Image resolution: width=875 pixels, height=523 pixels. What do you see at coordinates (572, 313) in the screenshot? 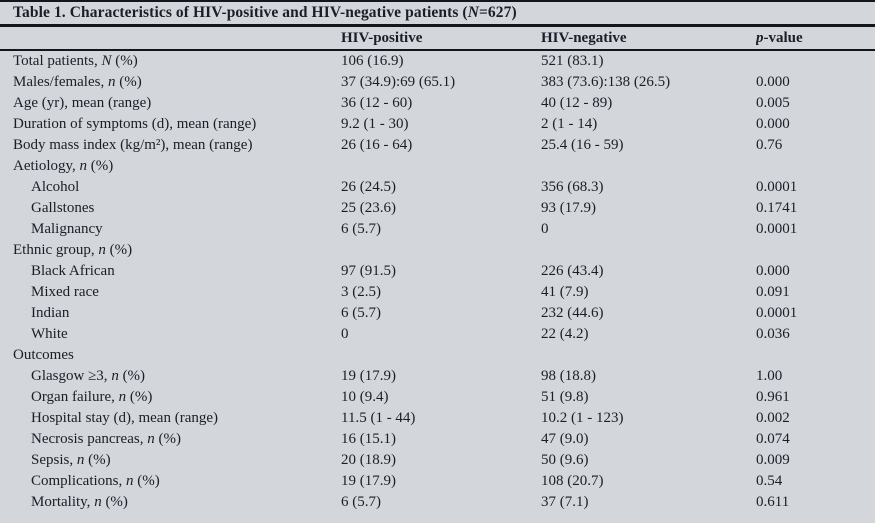
I see `cell-hiv-negative: 232 (44.6)` at bounding box center [572, 313].